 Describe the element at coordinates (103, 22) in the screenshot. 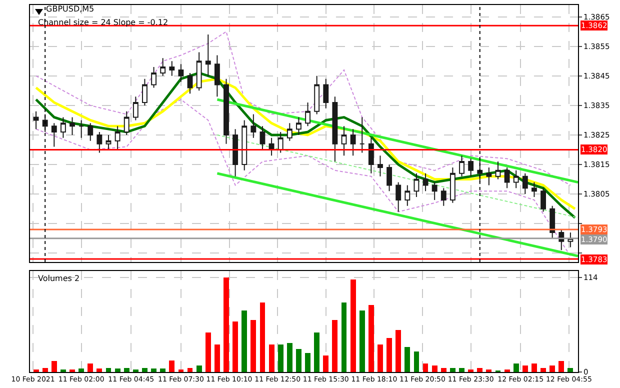

I see `annotation: Channel size = 24 Slope = -0.12` at that location.